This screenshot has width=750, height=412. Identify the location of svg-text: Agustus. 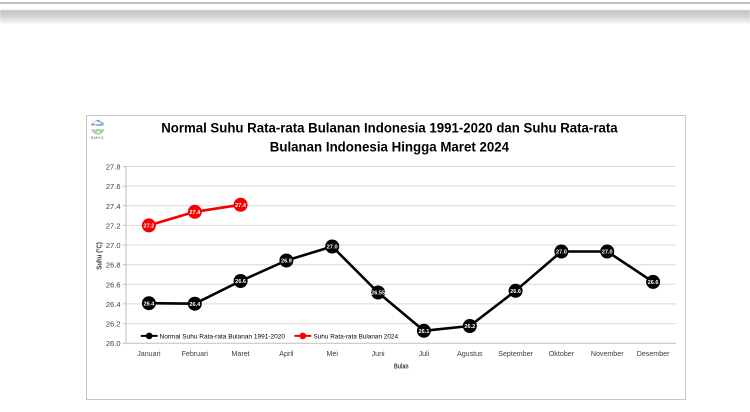
(470, 354).